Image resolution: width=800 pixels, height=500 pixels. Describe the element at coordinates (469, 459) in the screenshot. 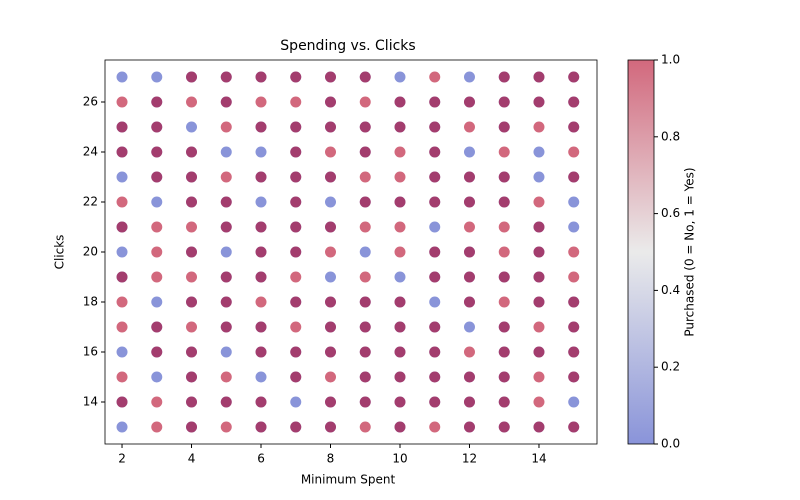

I see `x-tick-label: 12` at that location.